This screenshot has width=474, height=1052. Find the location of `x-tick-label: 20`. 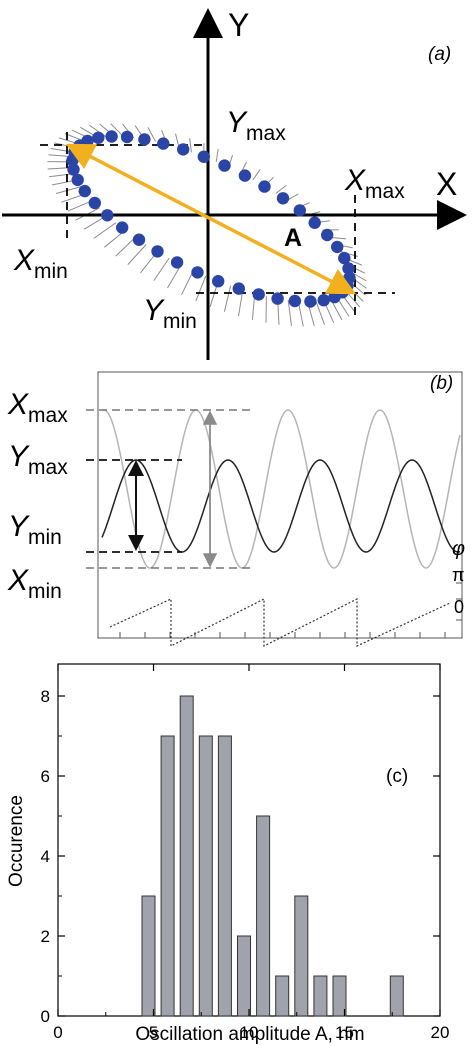

x-tick-label: 20 is located at coordinates (440, 1032).